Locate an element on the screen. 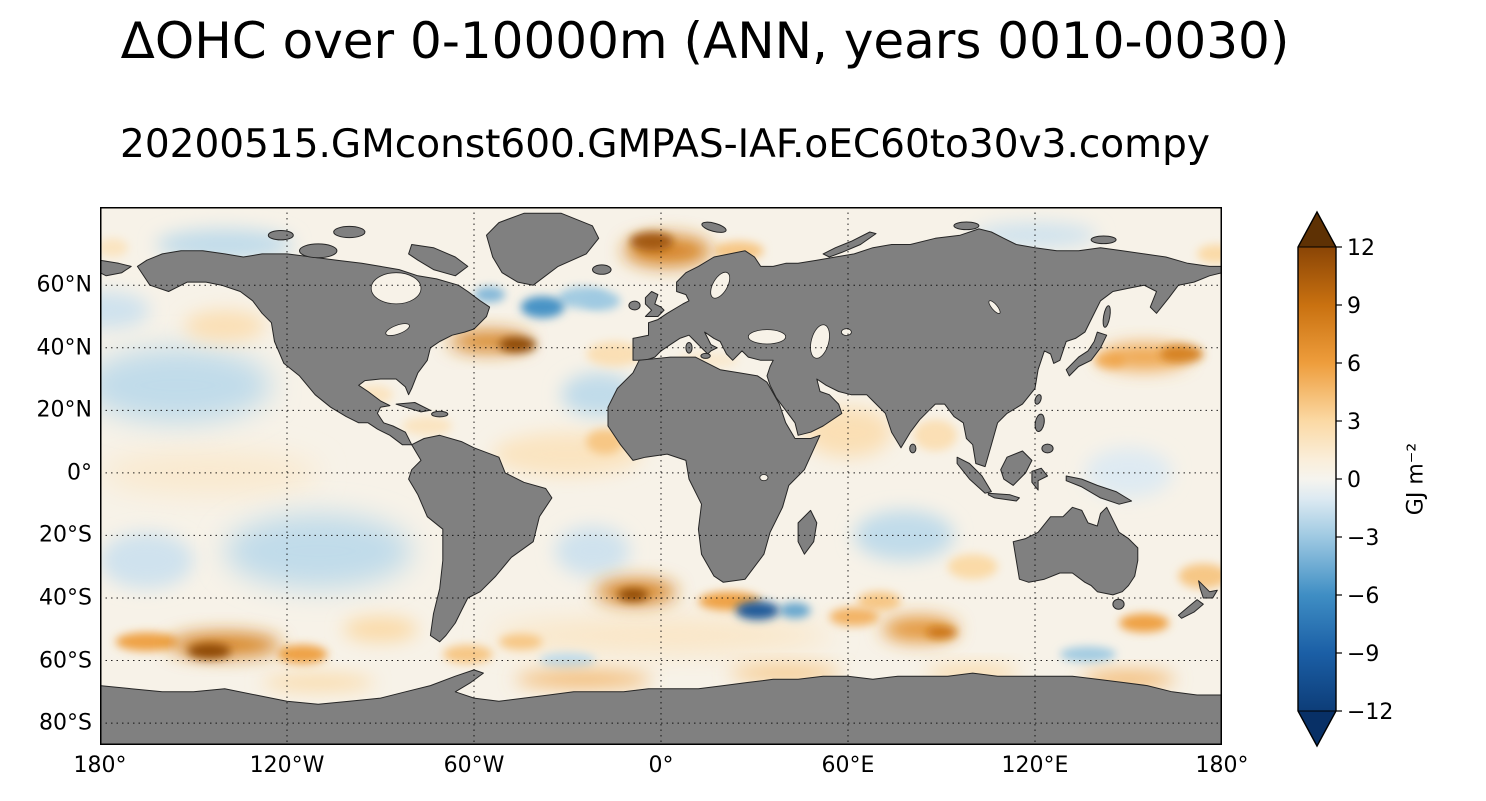 The width and height of the screenshot is (1486, 801). landmass-new-zealand-south is located at coordinates (1190, 609).